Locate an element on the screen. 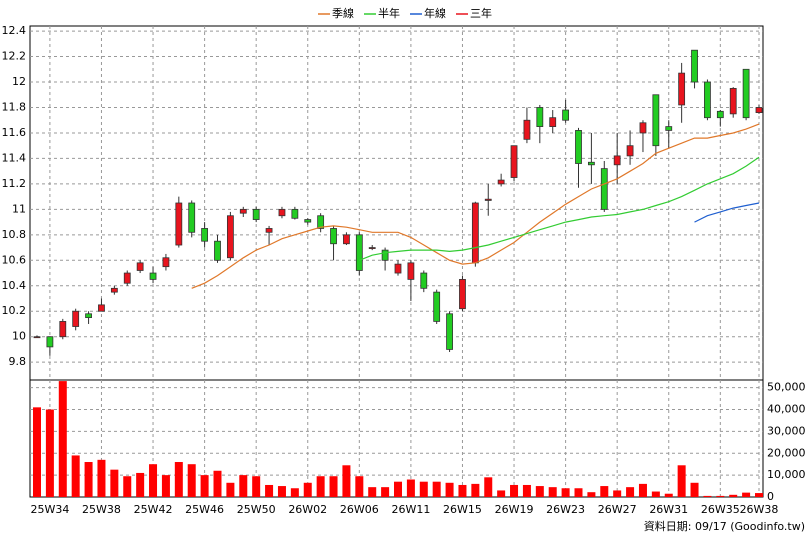  x-tick-label: 26W38 is located at coordinates (759, 509).